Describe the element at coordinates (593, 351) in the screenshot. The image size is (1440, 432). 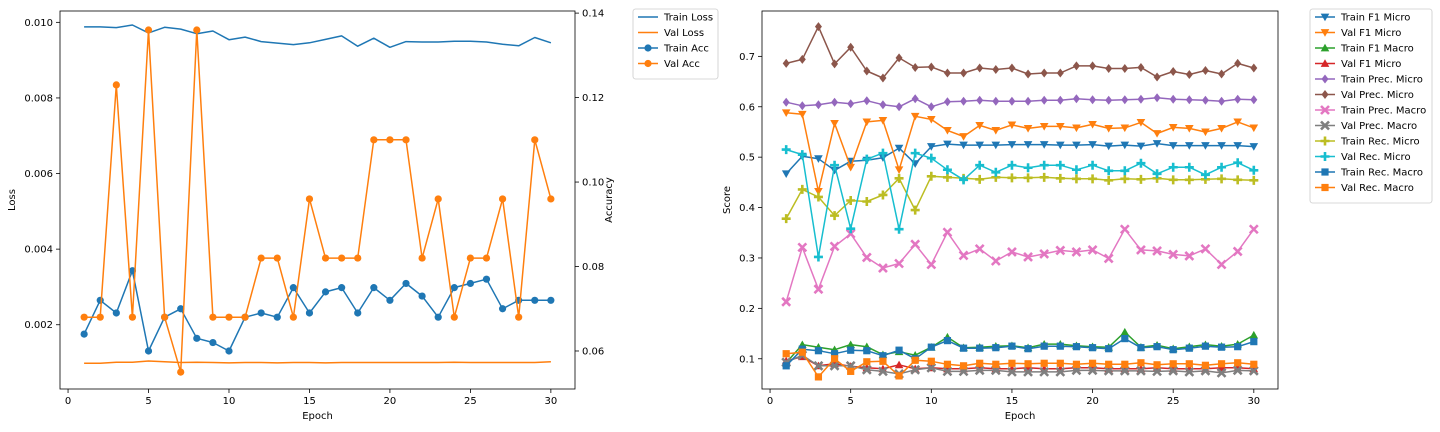
I see `y-right-tick-label: 0.06` at that location.